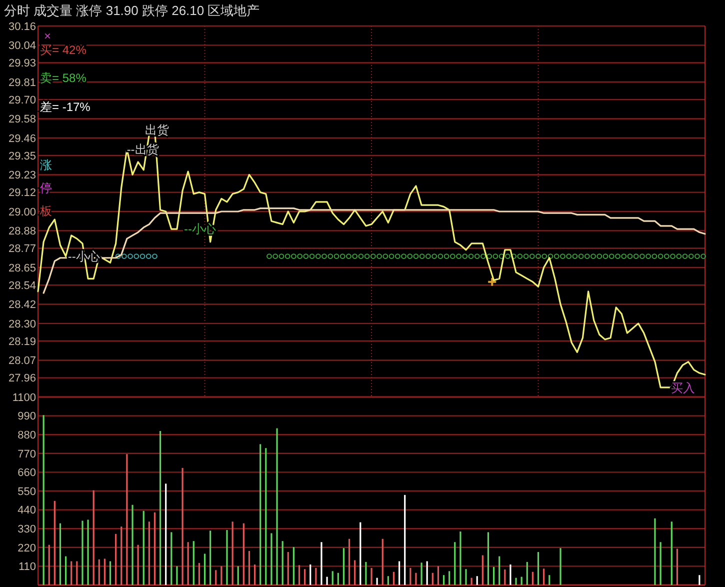 This screenshot has width=725, height=587. What do you see at coordinates (22, 156) in the screenshot?
I see `y-tick-label: 29.35` at bounding box center [22, 156].